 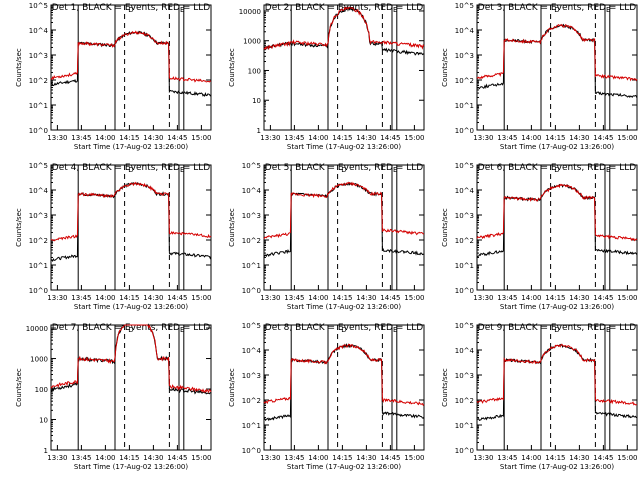 I want to click on panel-title: Det 9, BLACK = Events, RED = LLD, so click(x=557, y=328).